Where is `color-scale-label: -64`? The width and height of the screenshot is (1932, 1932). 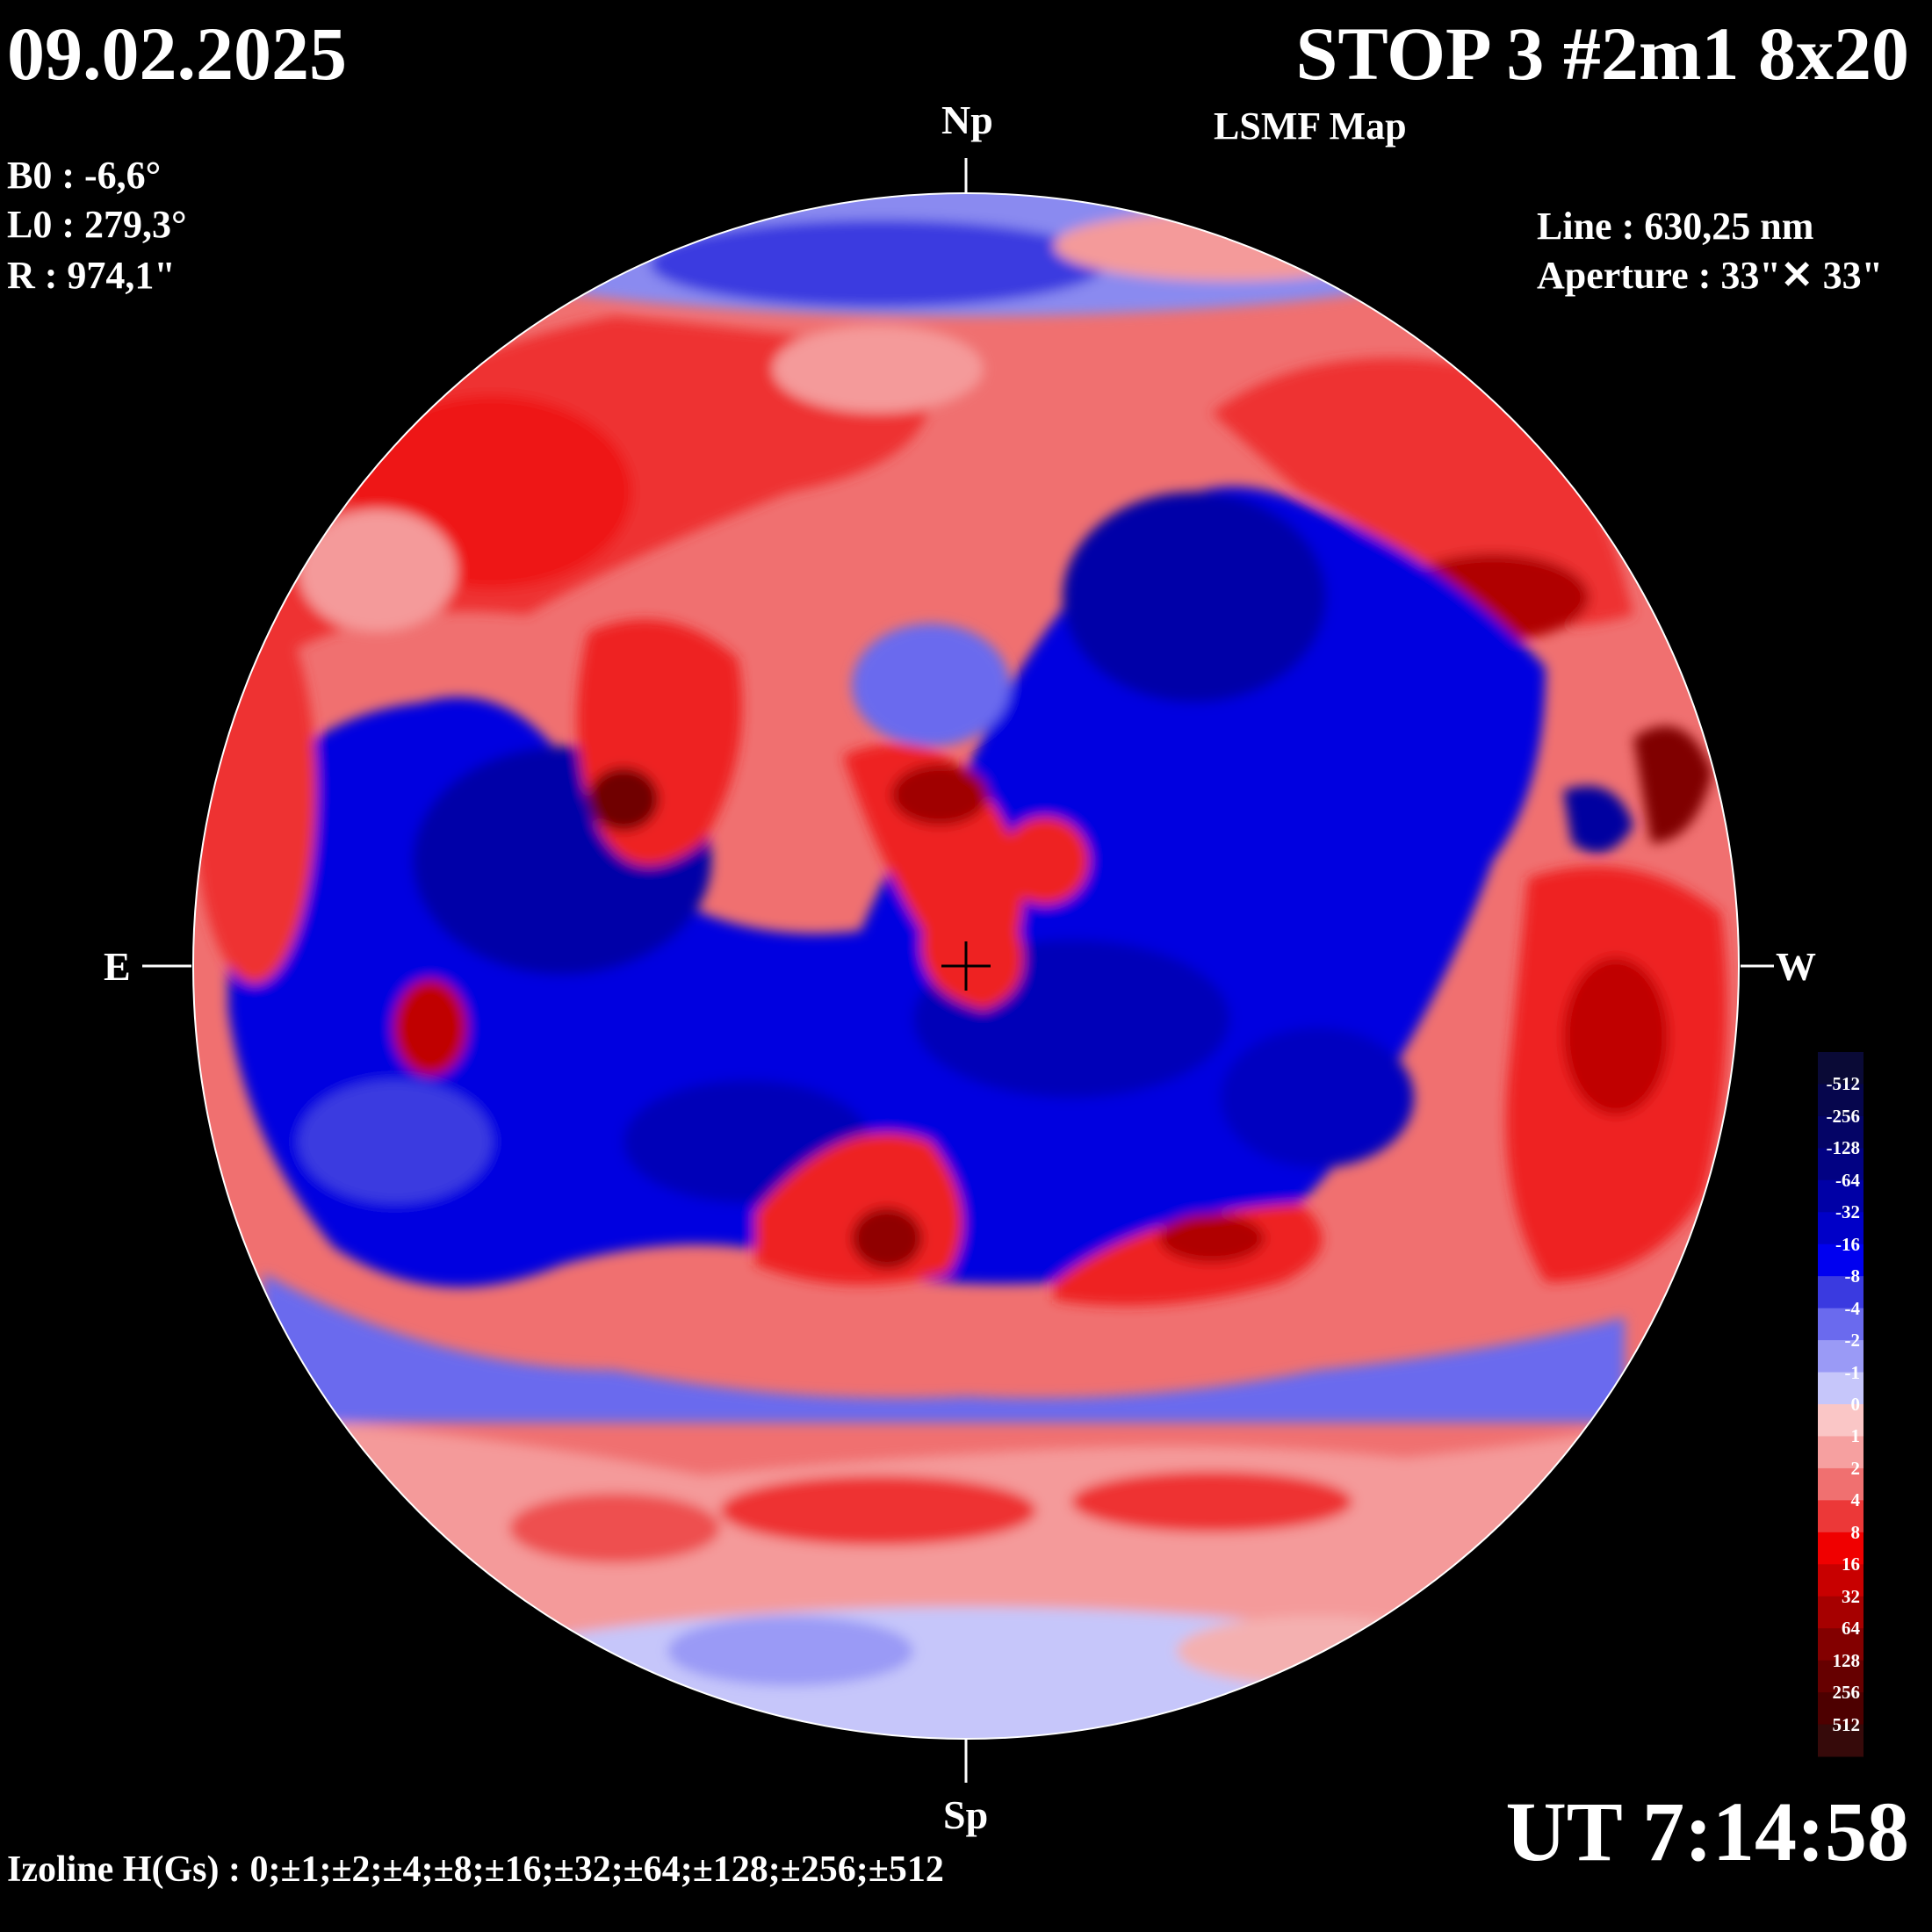 color-scale-label: -64 is located at coordinates (1847, 1180).